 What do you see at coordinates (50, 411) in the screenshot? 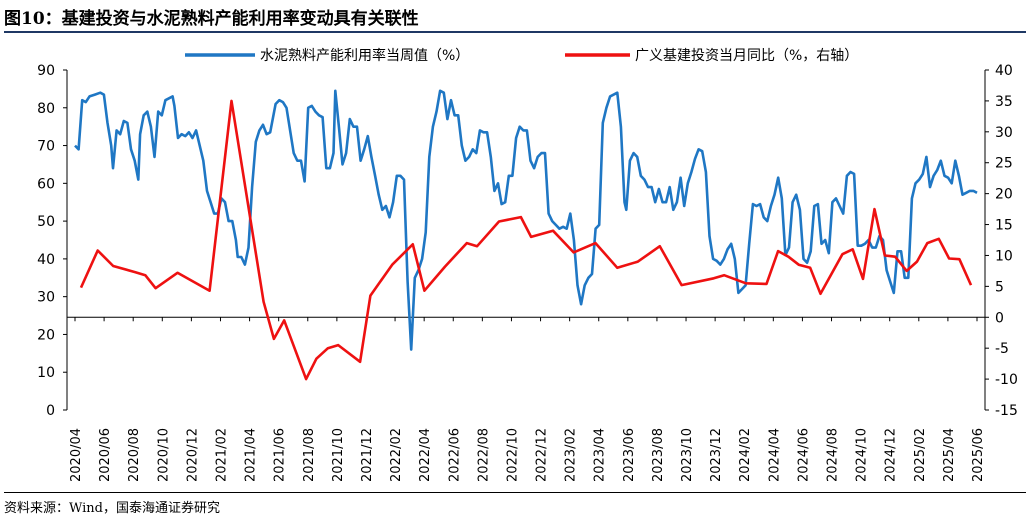
I see `left-tick-label: 0` at bounding box center [50, 411].